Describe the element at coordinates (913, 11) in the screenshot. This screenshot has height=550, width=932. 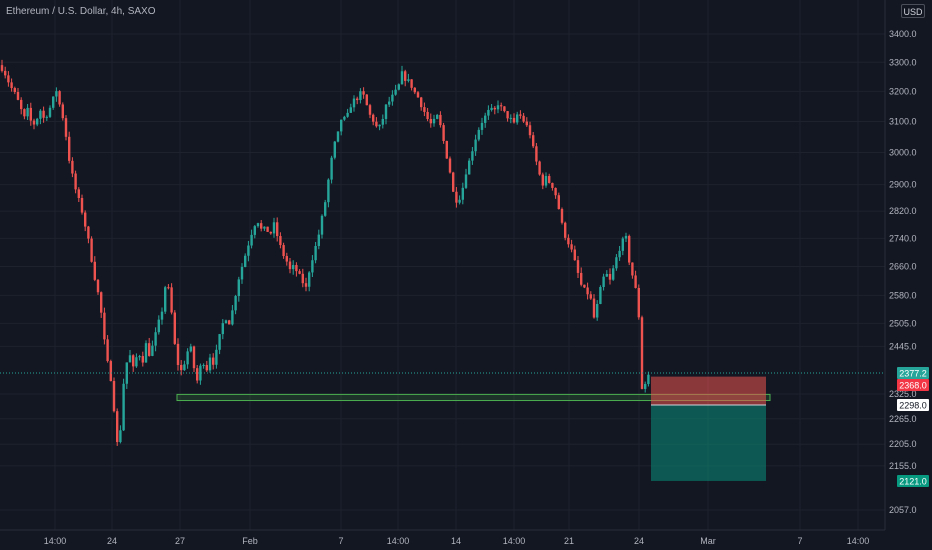
I see `currency-button: USD` at that location.